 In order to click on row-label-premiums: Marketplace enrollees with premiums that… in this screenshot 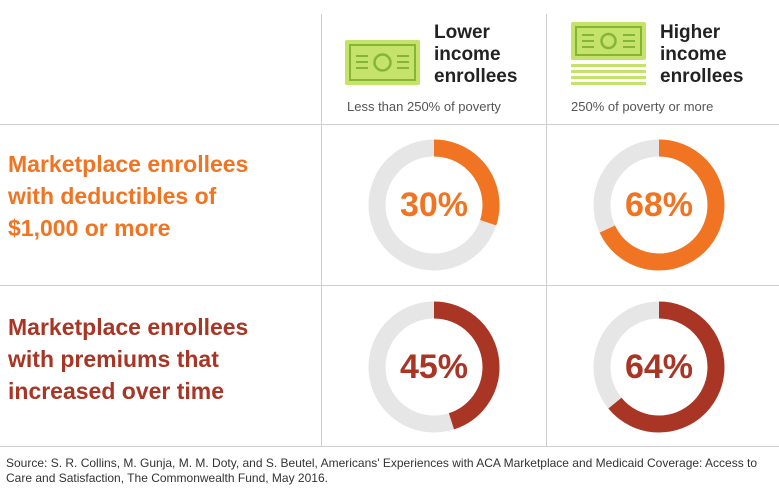, I will do `click(158, 359)`.